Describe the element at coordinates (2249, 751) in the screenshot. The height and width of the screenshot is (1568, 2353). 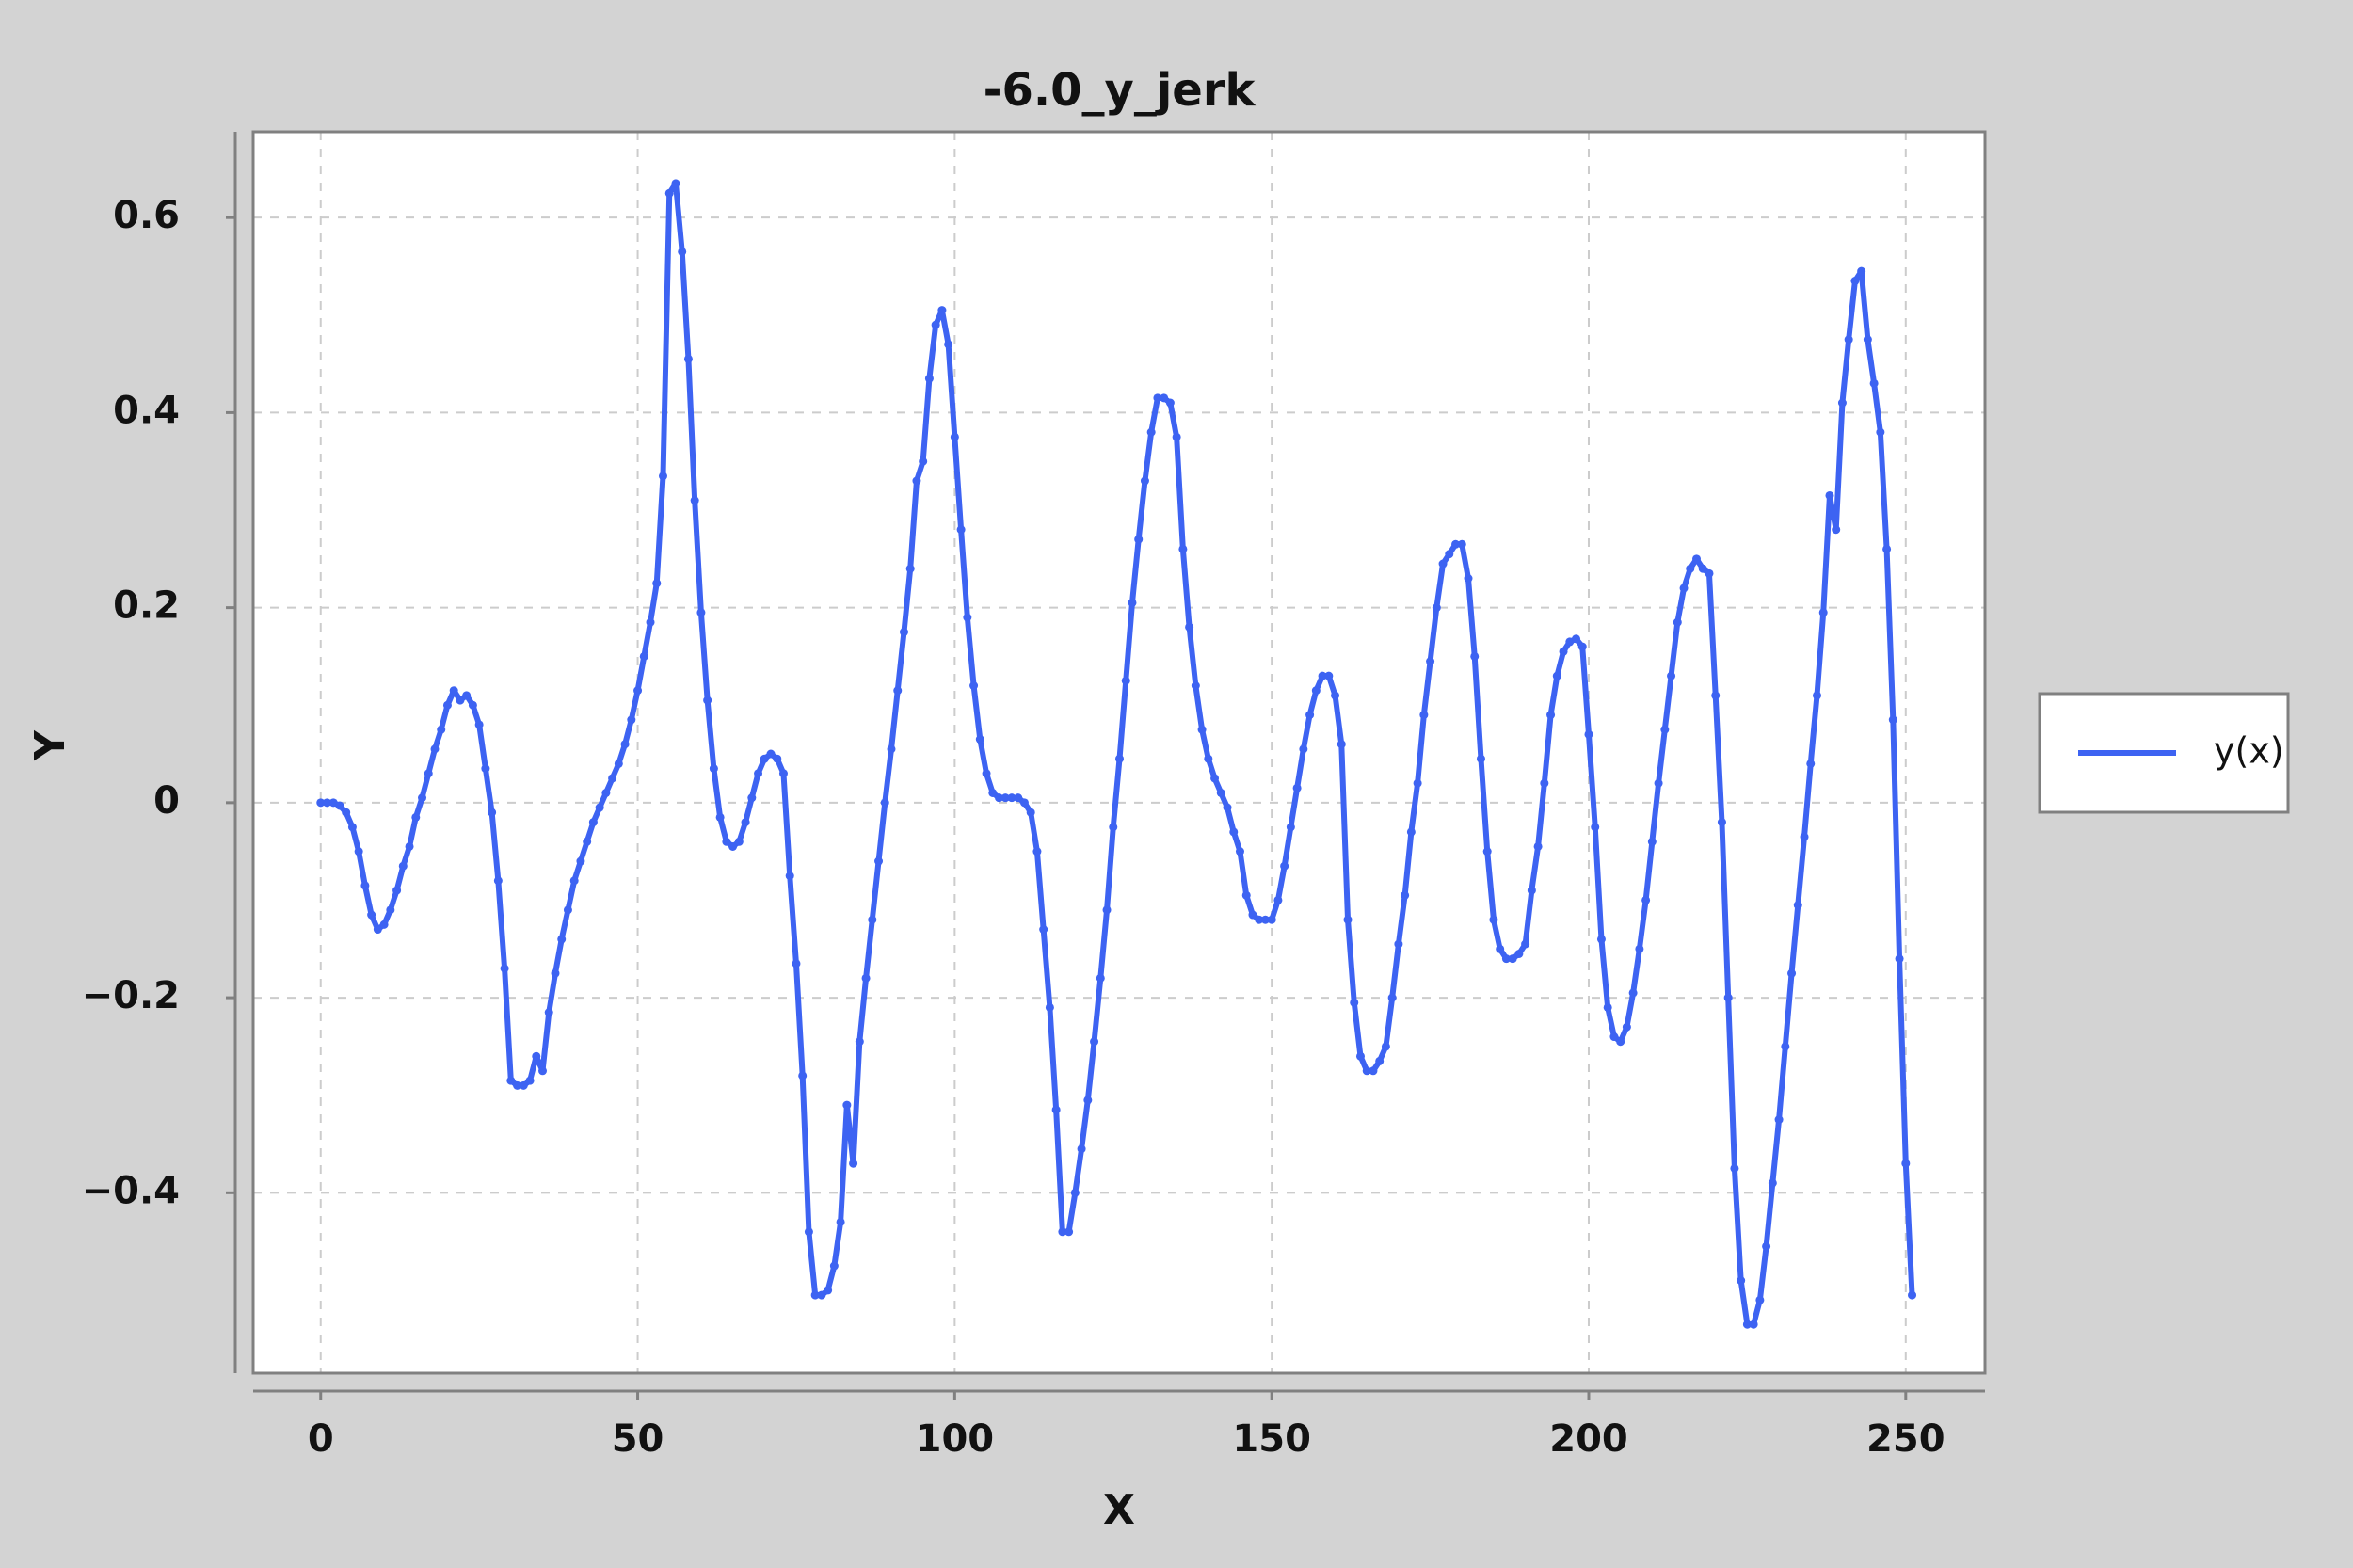
I see `legend-label: y(x)` at that location.